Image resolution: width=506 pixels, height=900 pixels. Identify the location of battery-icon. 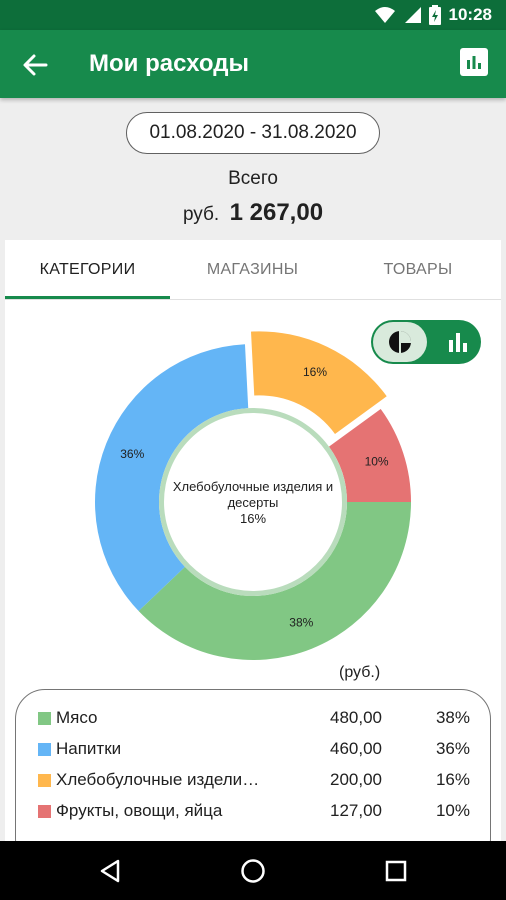
(434, 15).